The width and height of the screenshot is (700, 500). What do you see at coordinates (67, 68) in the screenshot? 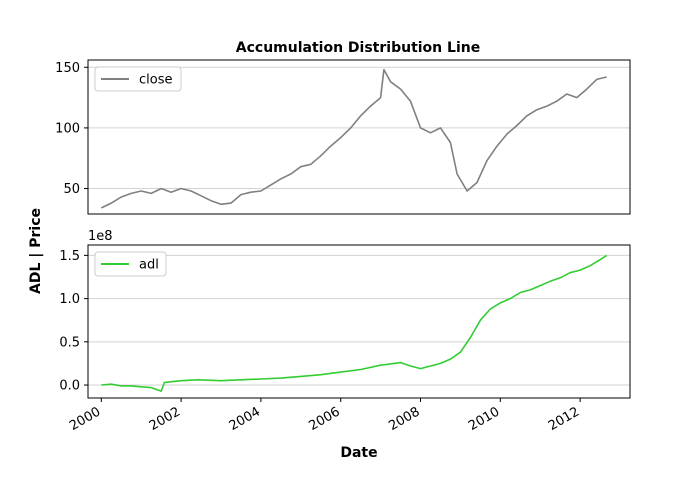
I see `y-tick-label: 150` at bounding box center [67, 68].